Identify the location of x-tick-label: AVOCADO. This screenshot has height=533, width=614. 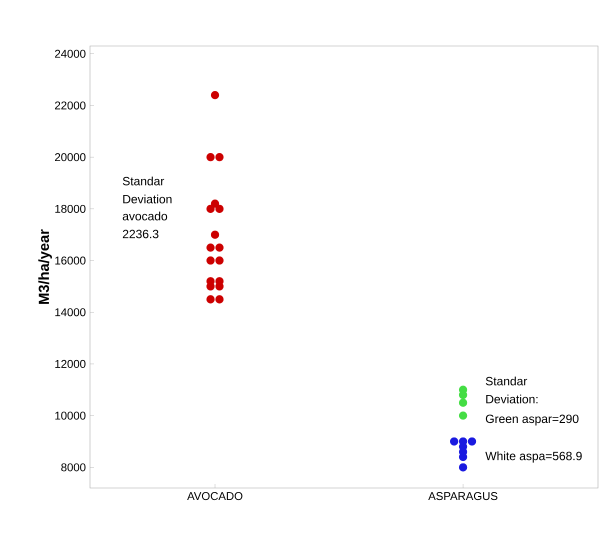
(214, 496).